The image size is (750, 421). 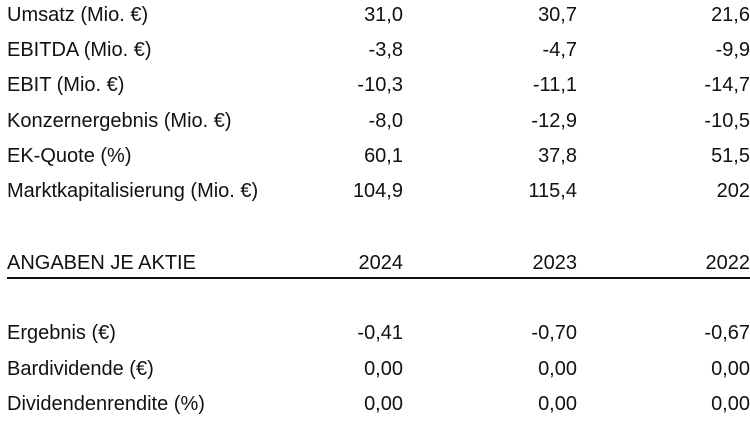 I want to click on value-cell: -10,5, so click(x=727, y=120).